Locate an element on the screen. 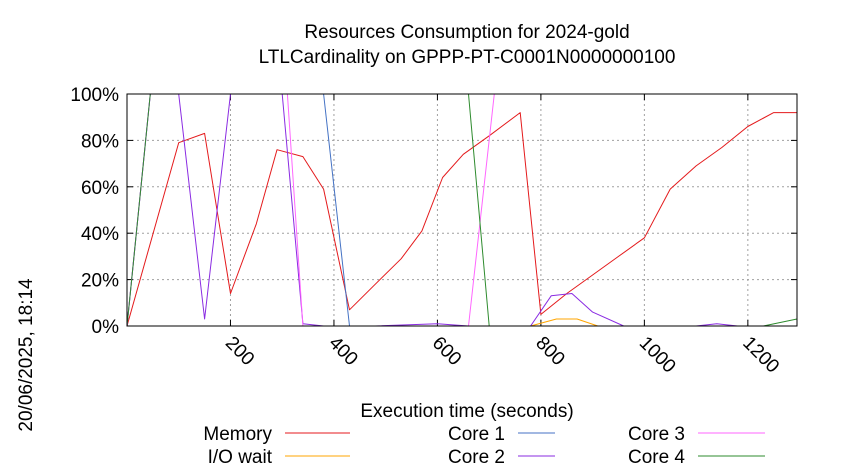 This screenshot has height=475, width=850. y-tick-label: 40% is located at coordinates (100, 234).